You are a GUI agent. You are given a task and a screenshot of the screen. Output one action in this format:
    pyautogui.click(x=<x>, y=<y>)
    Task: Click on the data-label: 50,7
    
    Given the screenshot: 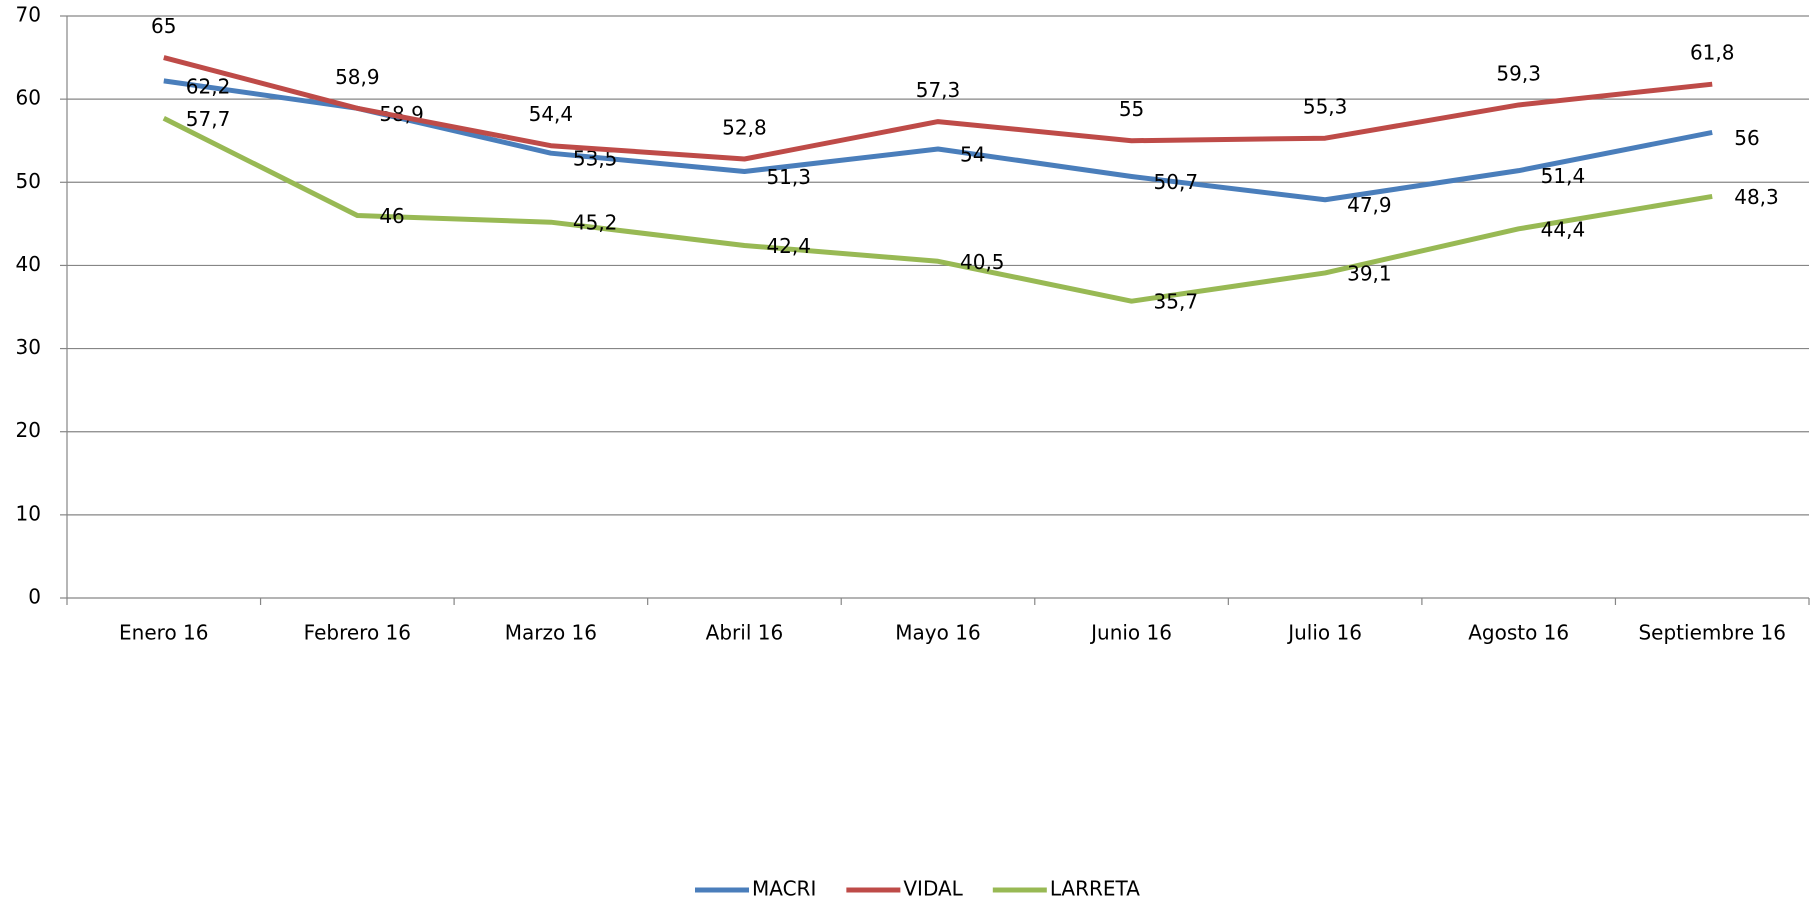 What is the action you would take?
    pyautogui.click(x=1176, y=182)
    